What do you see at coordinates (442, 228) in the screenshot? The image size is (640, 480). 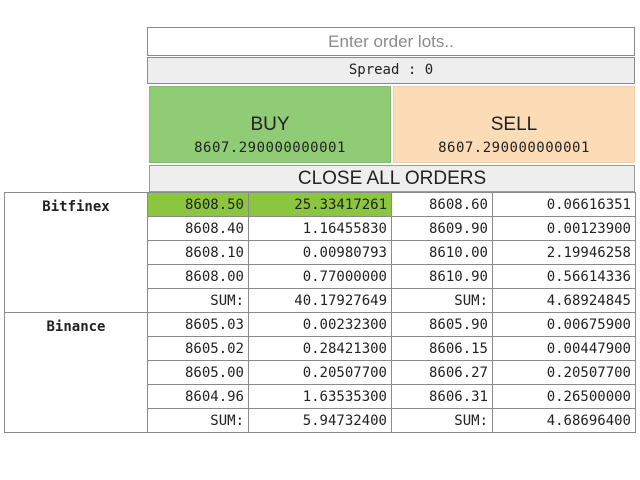 I see `ask-price-cell: 8609.90` at bounding box center [442, 228].